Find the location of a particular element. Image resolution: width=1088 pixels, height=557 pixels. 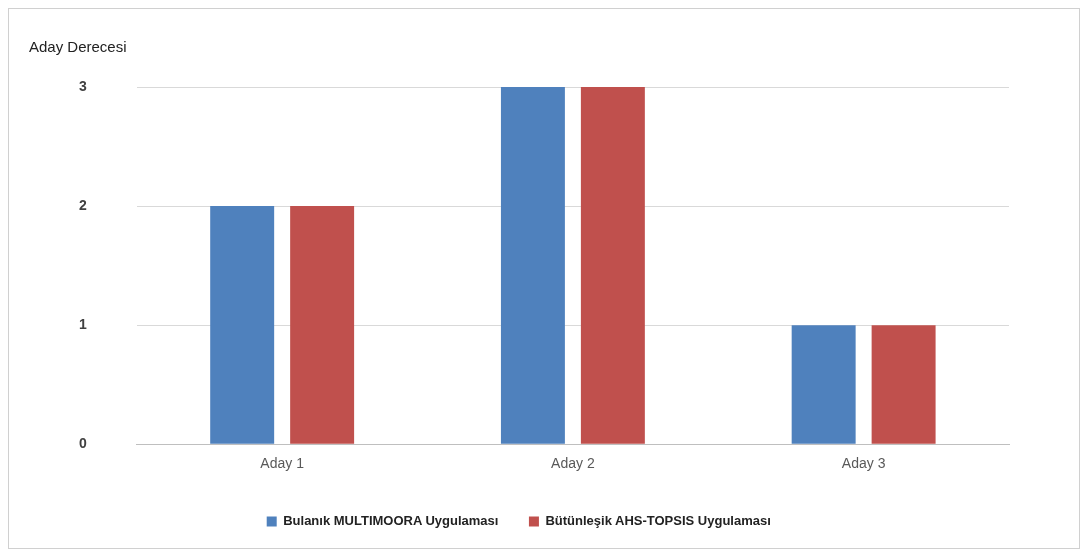

legend-label: Bulanık MULTIMOORA Uygulaması is located at coordinates (391, 521).